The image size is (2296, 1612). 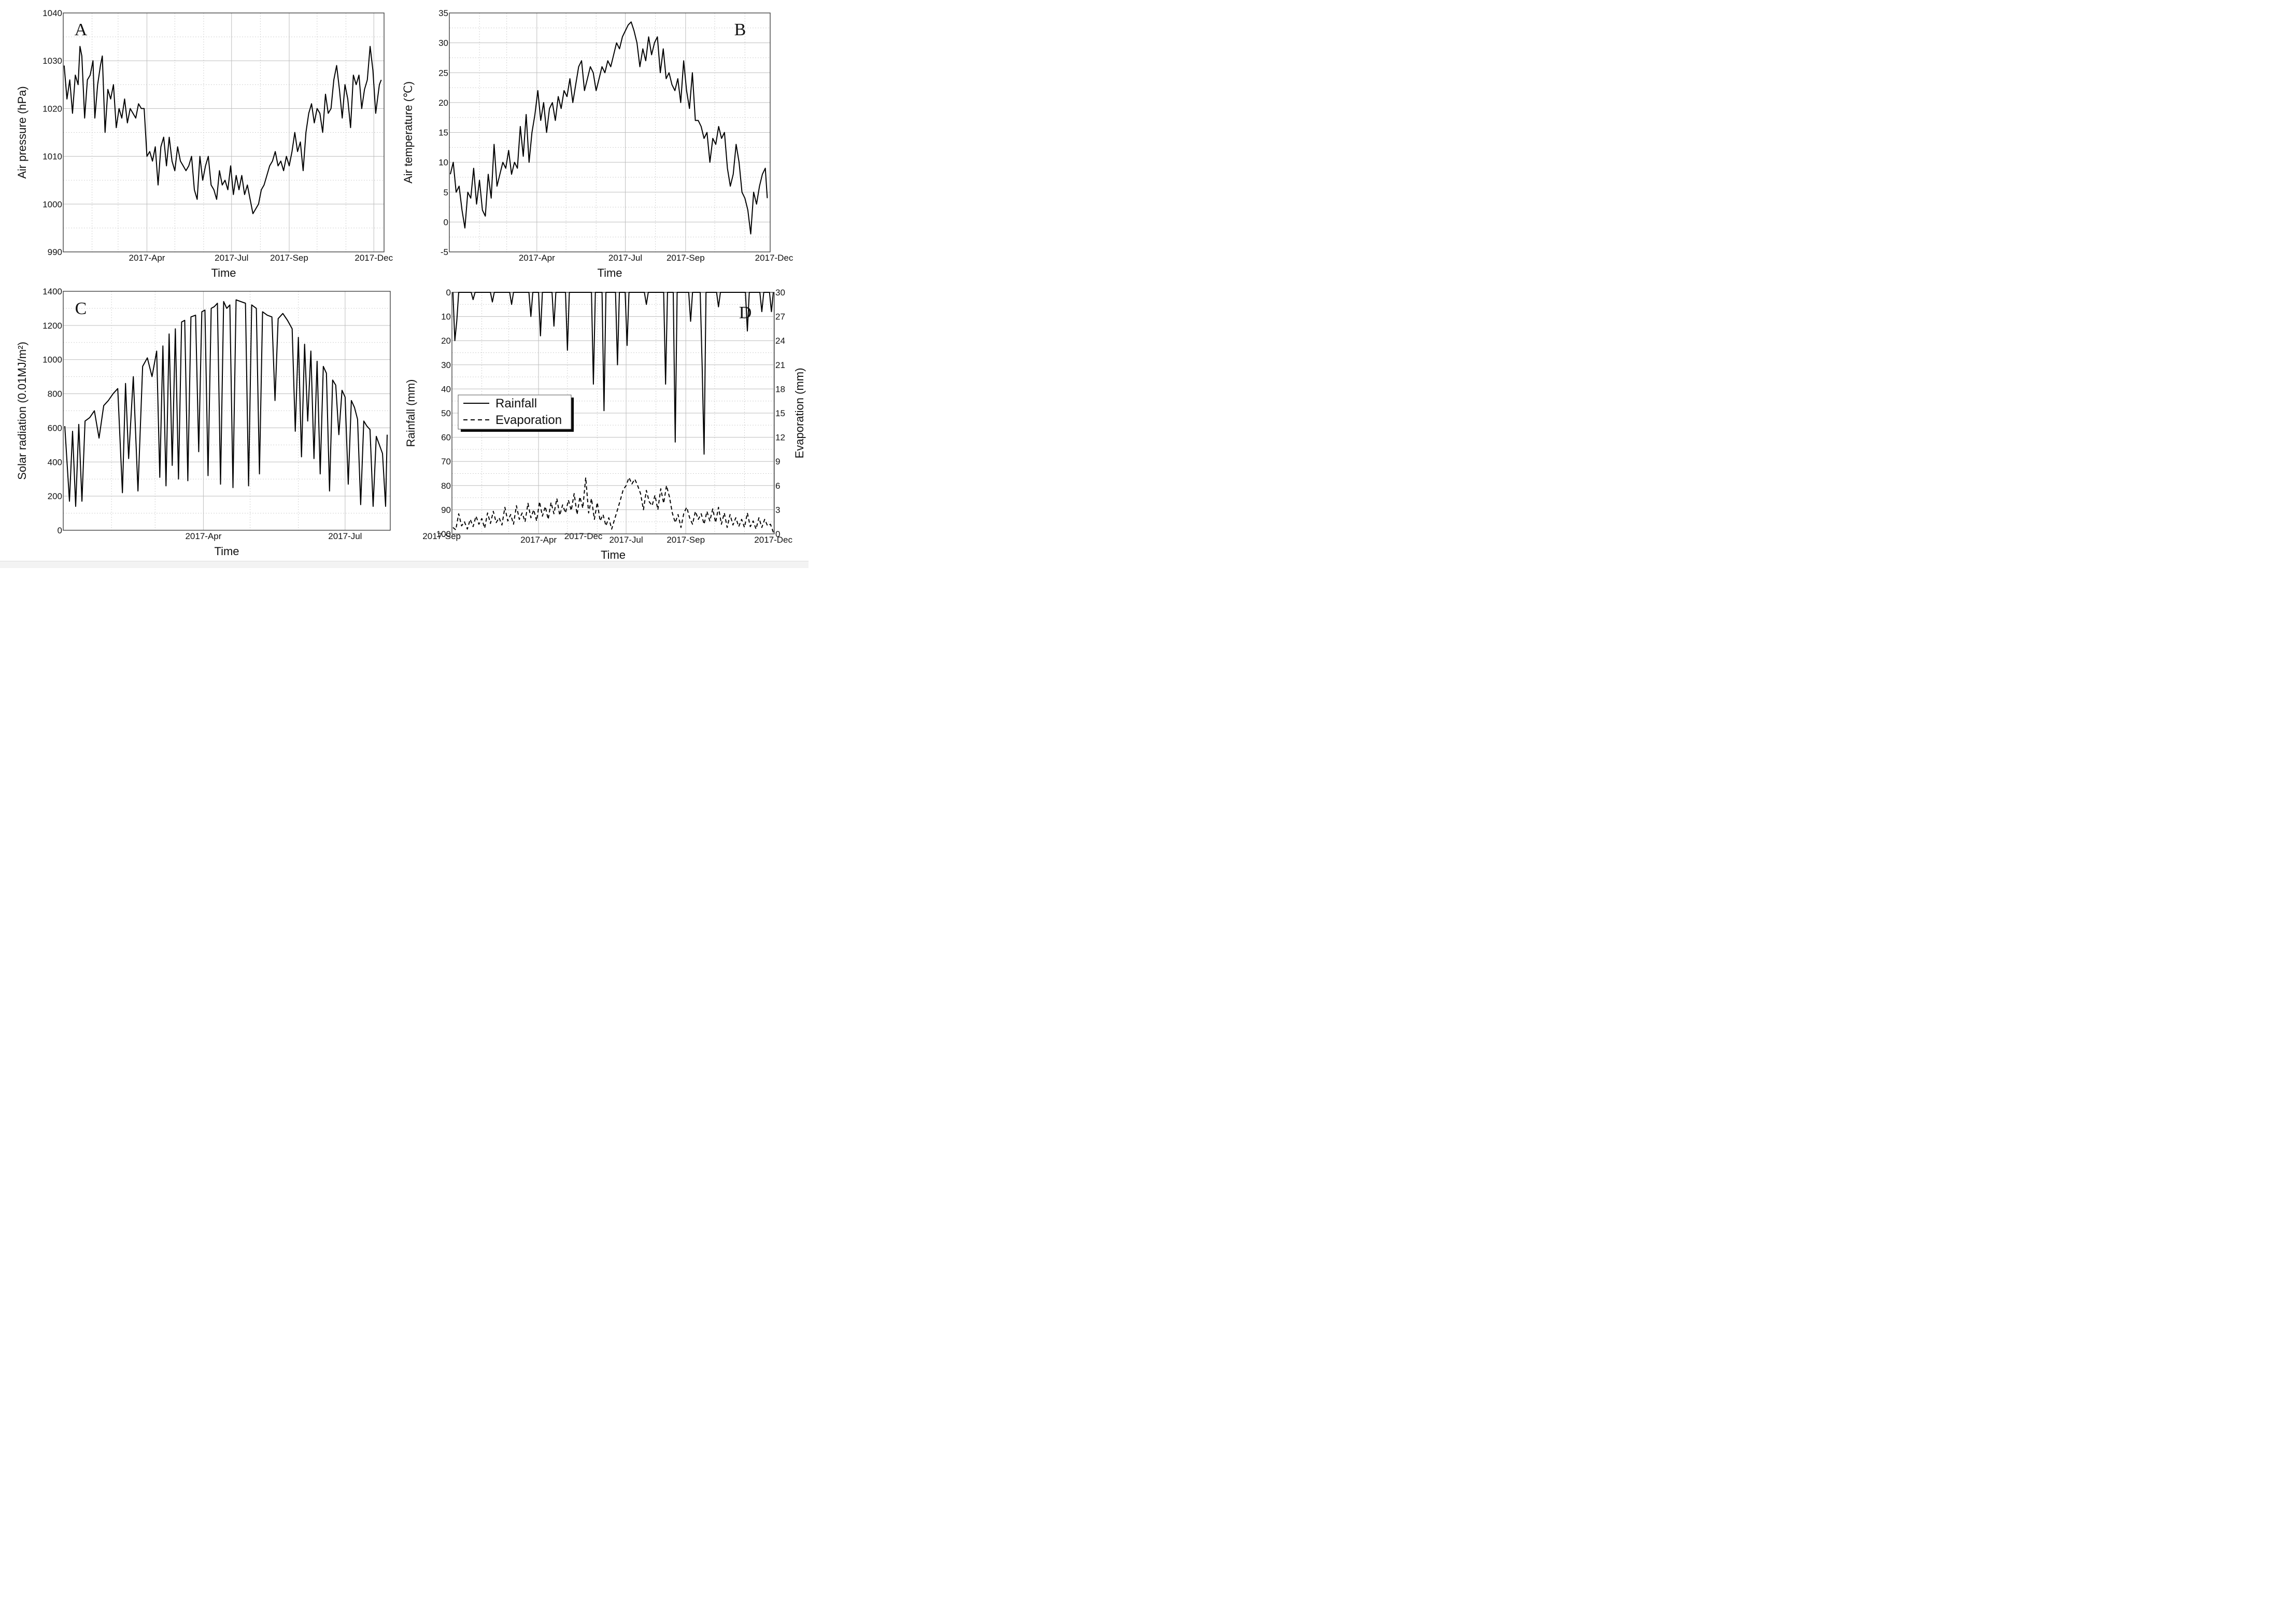 I want to click on y-tick-label: 1010, so click(x=52, y=157).